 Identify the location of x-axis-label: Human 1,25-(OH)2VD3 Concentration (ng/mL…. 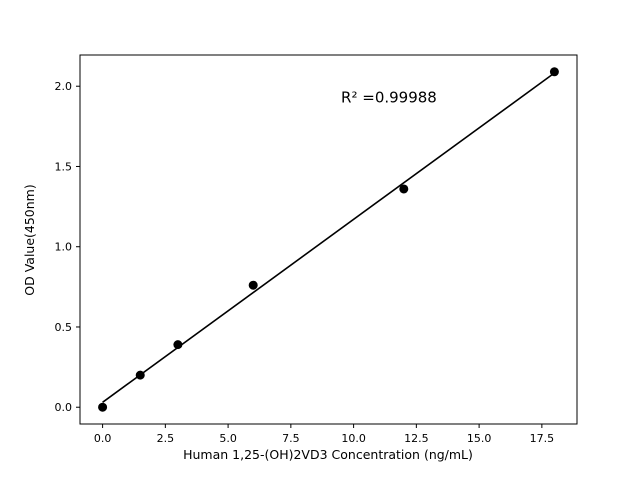
(328, 454).